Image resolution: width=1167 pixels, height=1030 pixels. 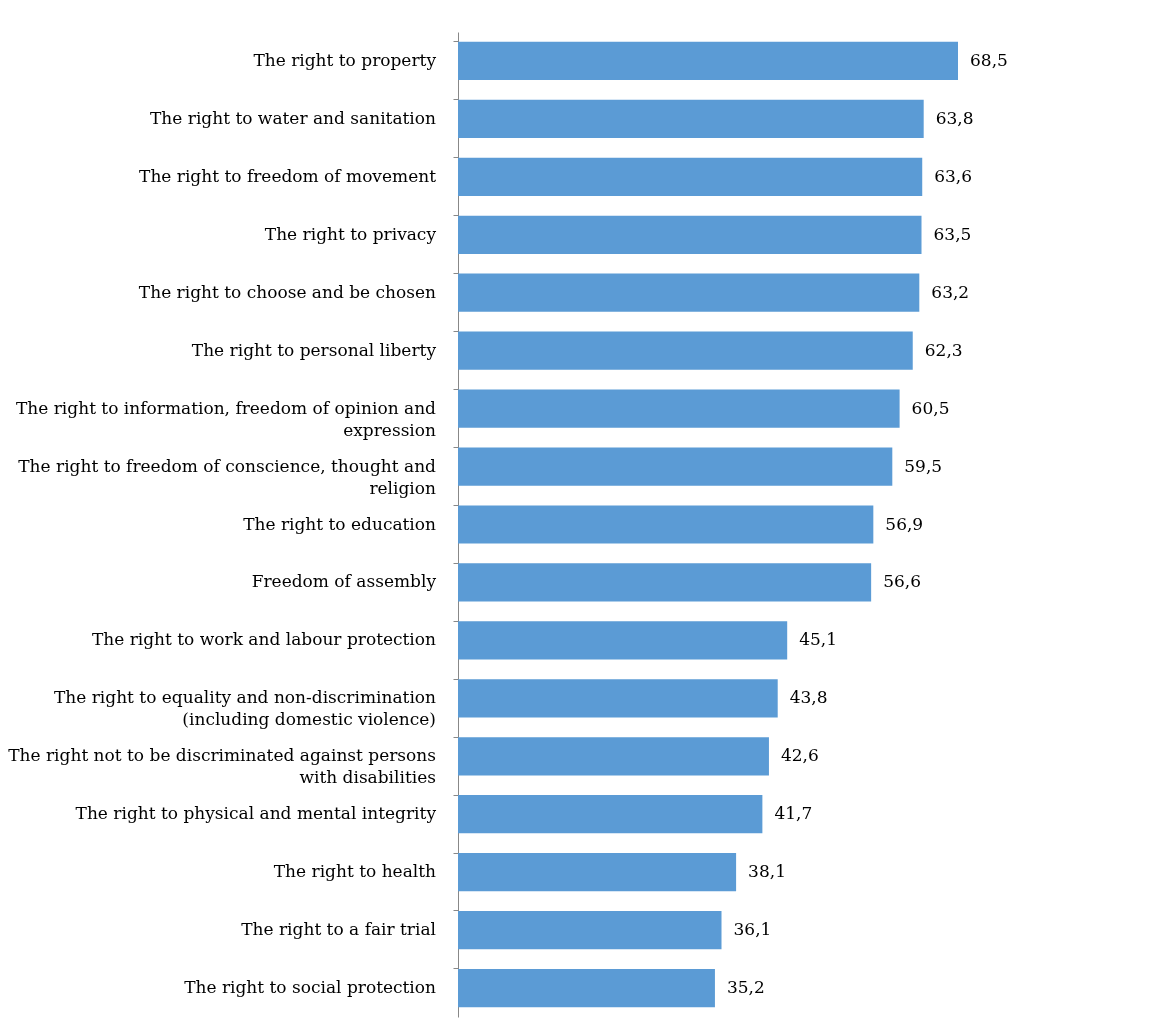 I want to click on data-label: 38,1, so click(x=767, y=871).